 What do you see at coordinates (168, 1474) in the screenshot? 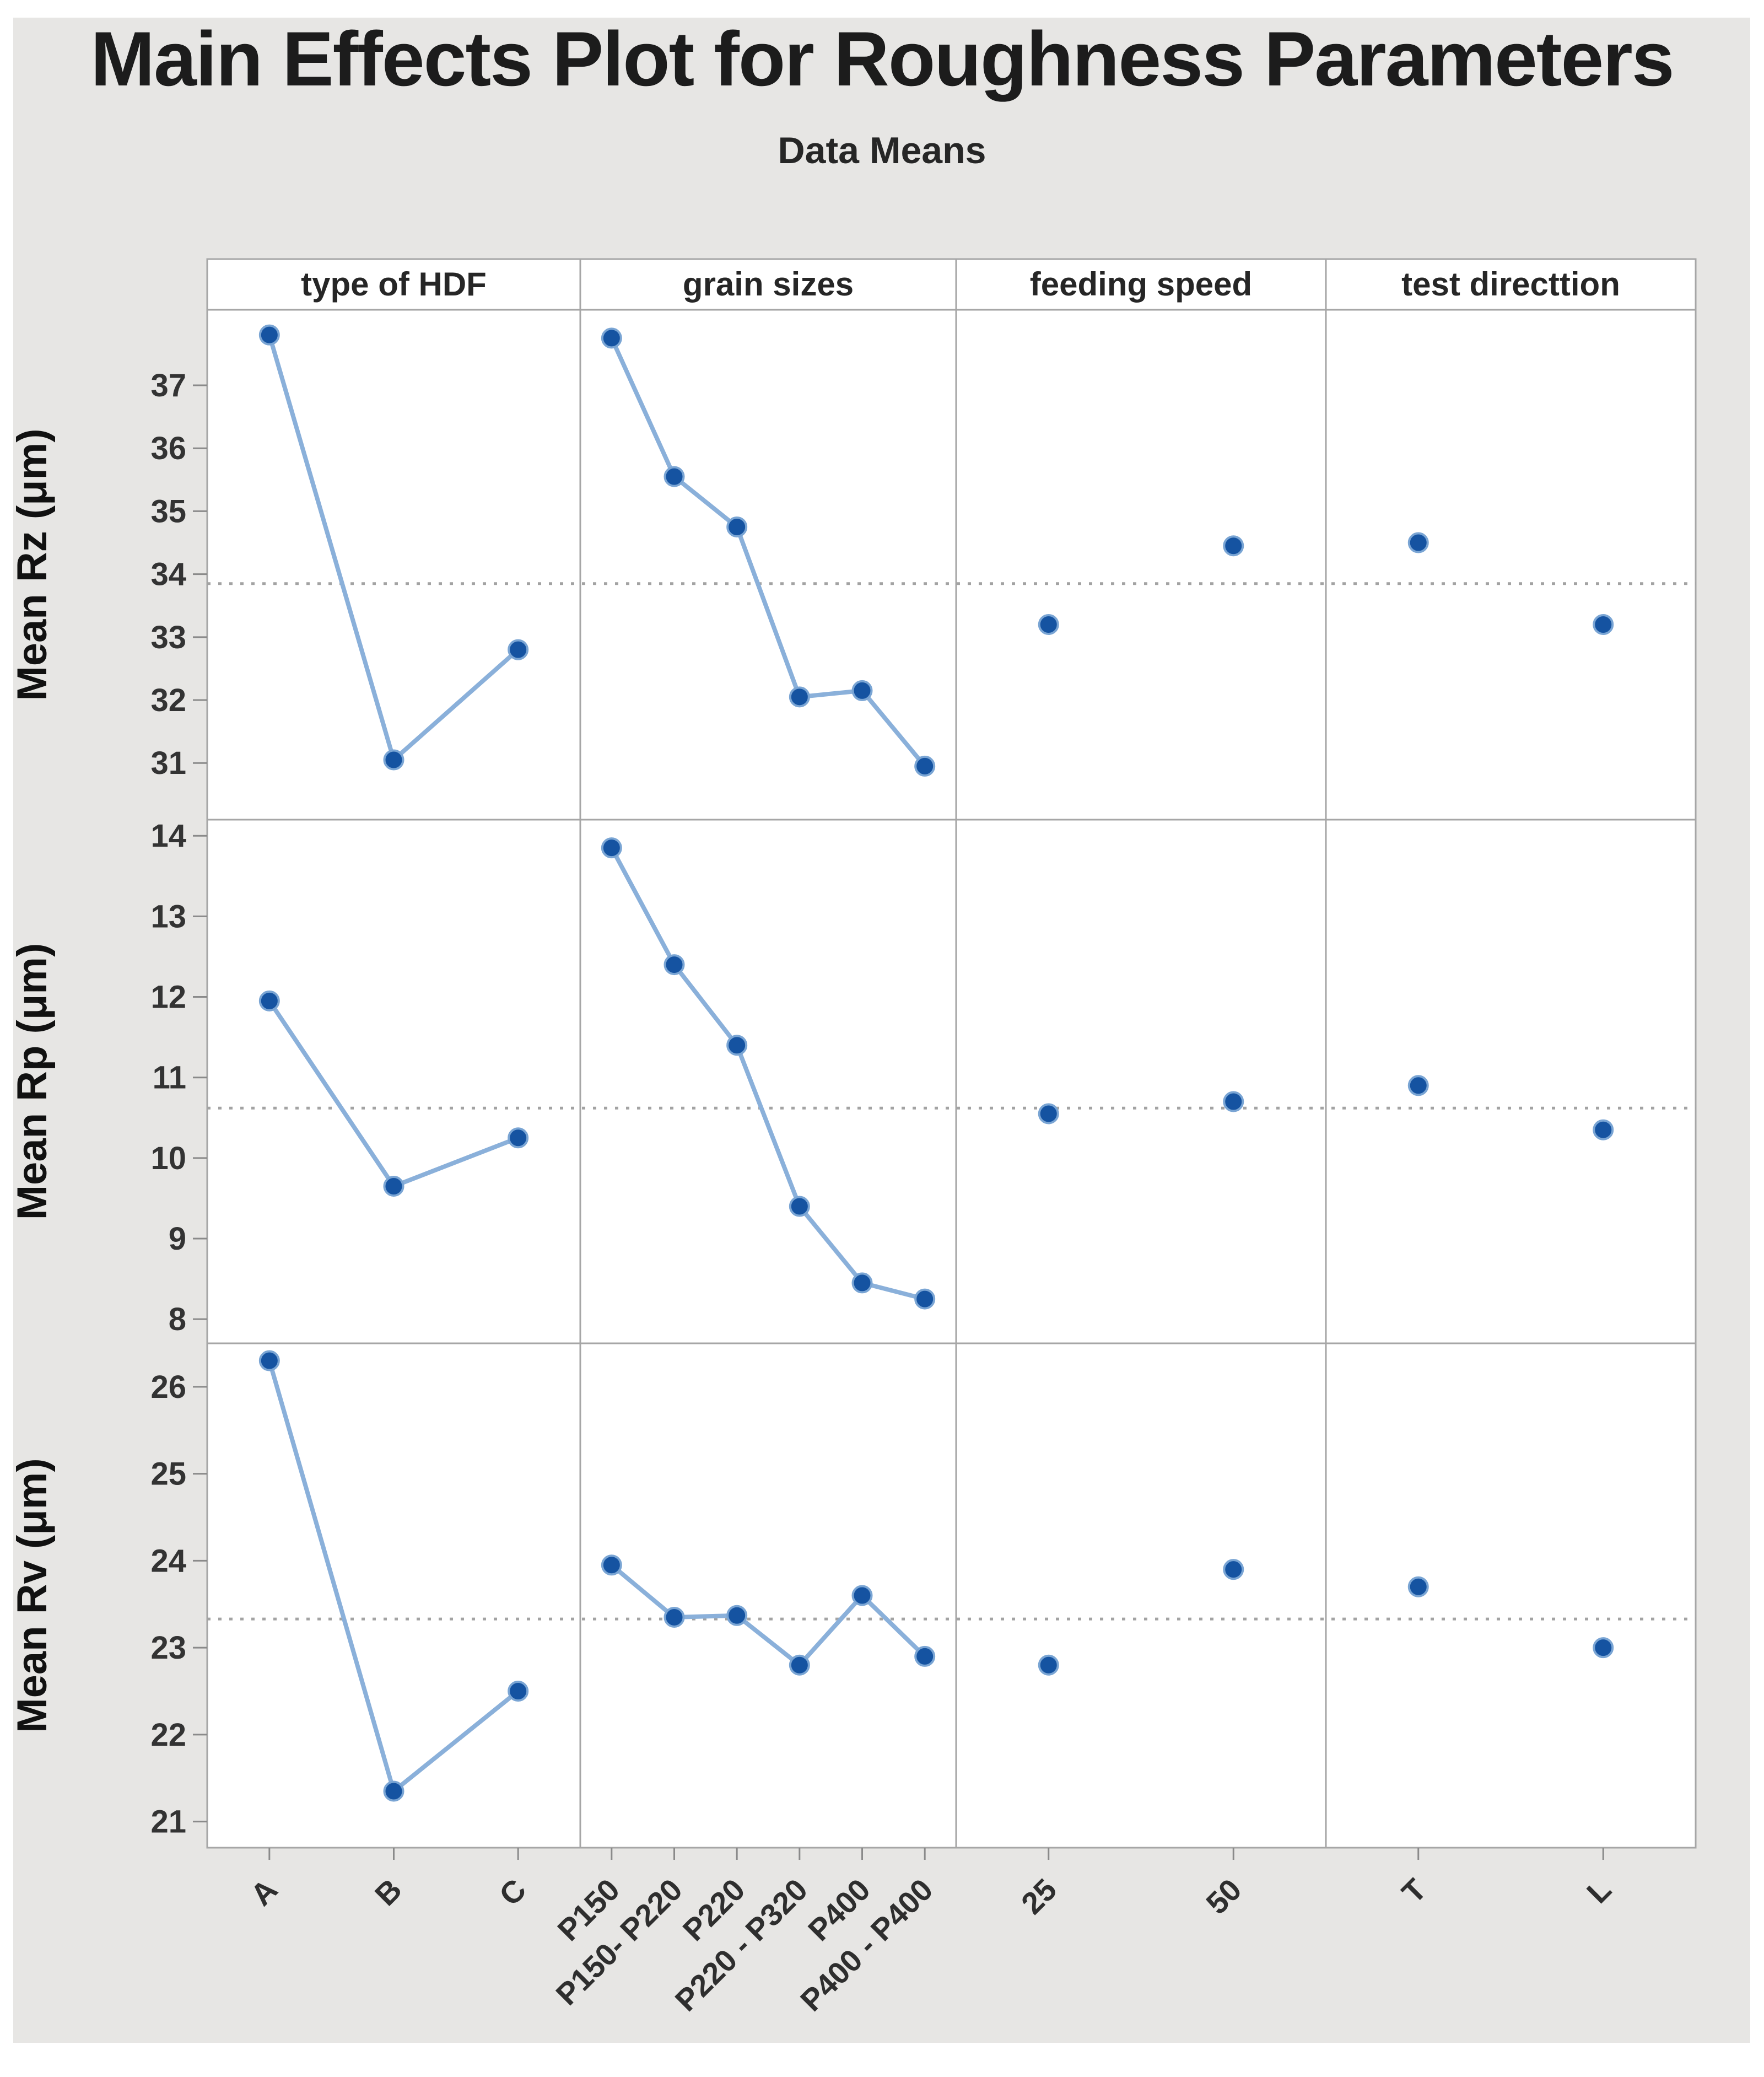
I see `y-tick-label: 25` at bounding box center [168, 1474].